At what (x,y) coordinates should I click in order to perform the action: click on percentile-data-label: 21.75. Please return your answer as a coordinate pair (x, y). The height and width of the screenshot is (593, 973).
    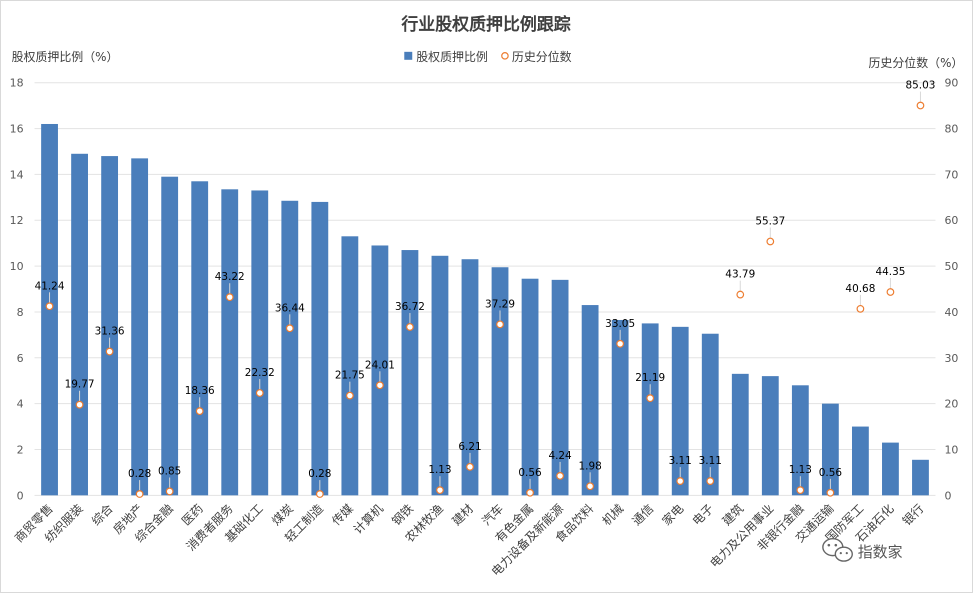
    Looking at the image, I should click on (350, 376).